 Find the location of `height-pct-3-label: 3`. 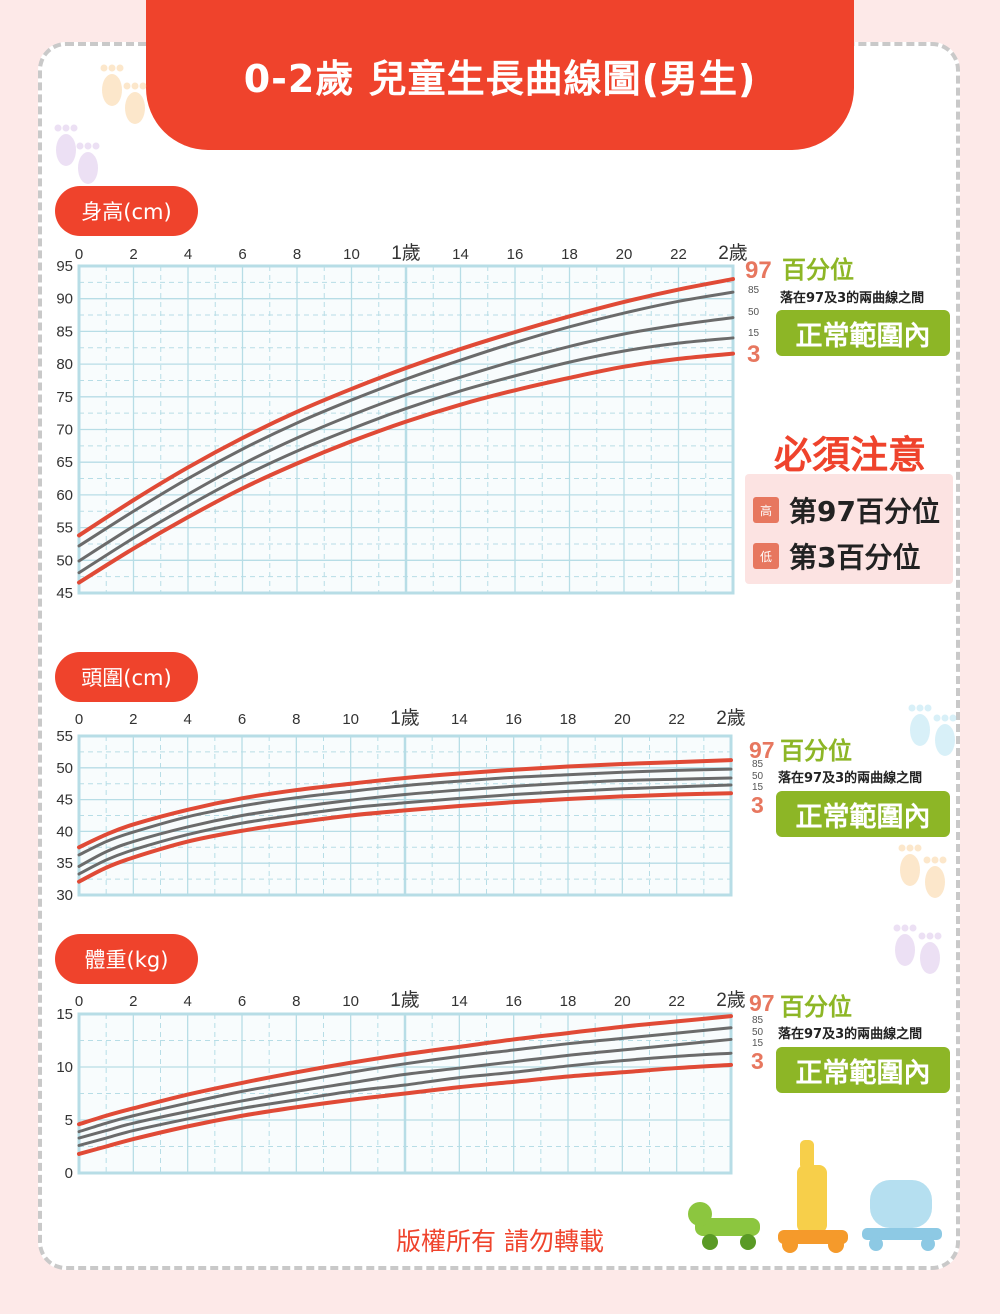

height-pct-3-label: 3 is located at coordinates (753, 354).